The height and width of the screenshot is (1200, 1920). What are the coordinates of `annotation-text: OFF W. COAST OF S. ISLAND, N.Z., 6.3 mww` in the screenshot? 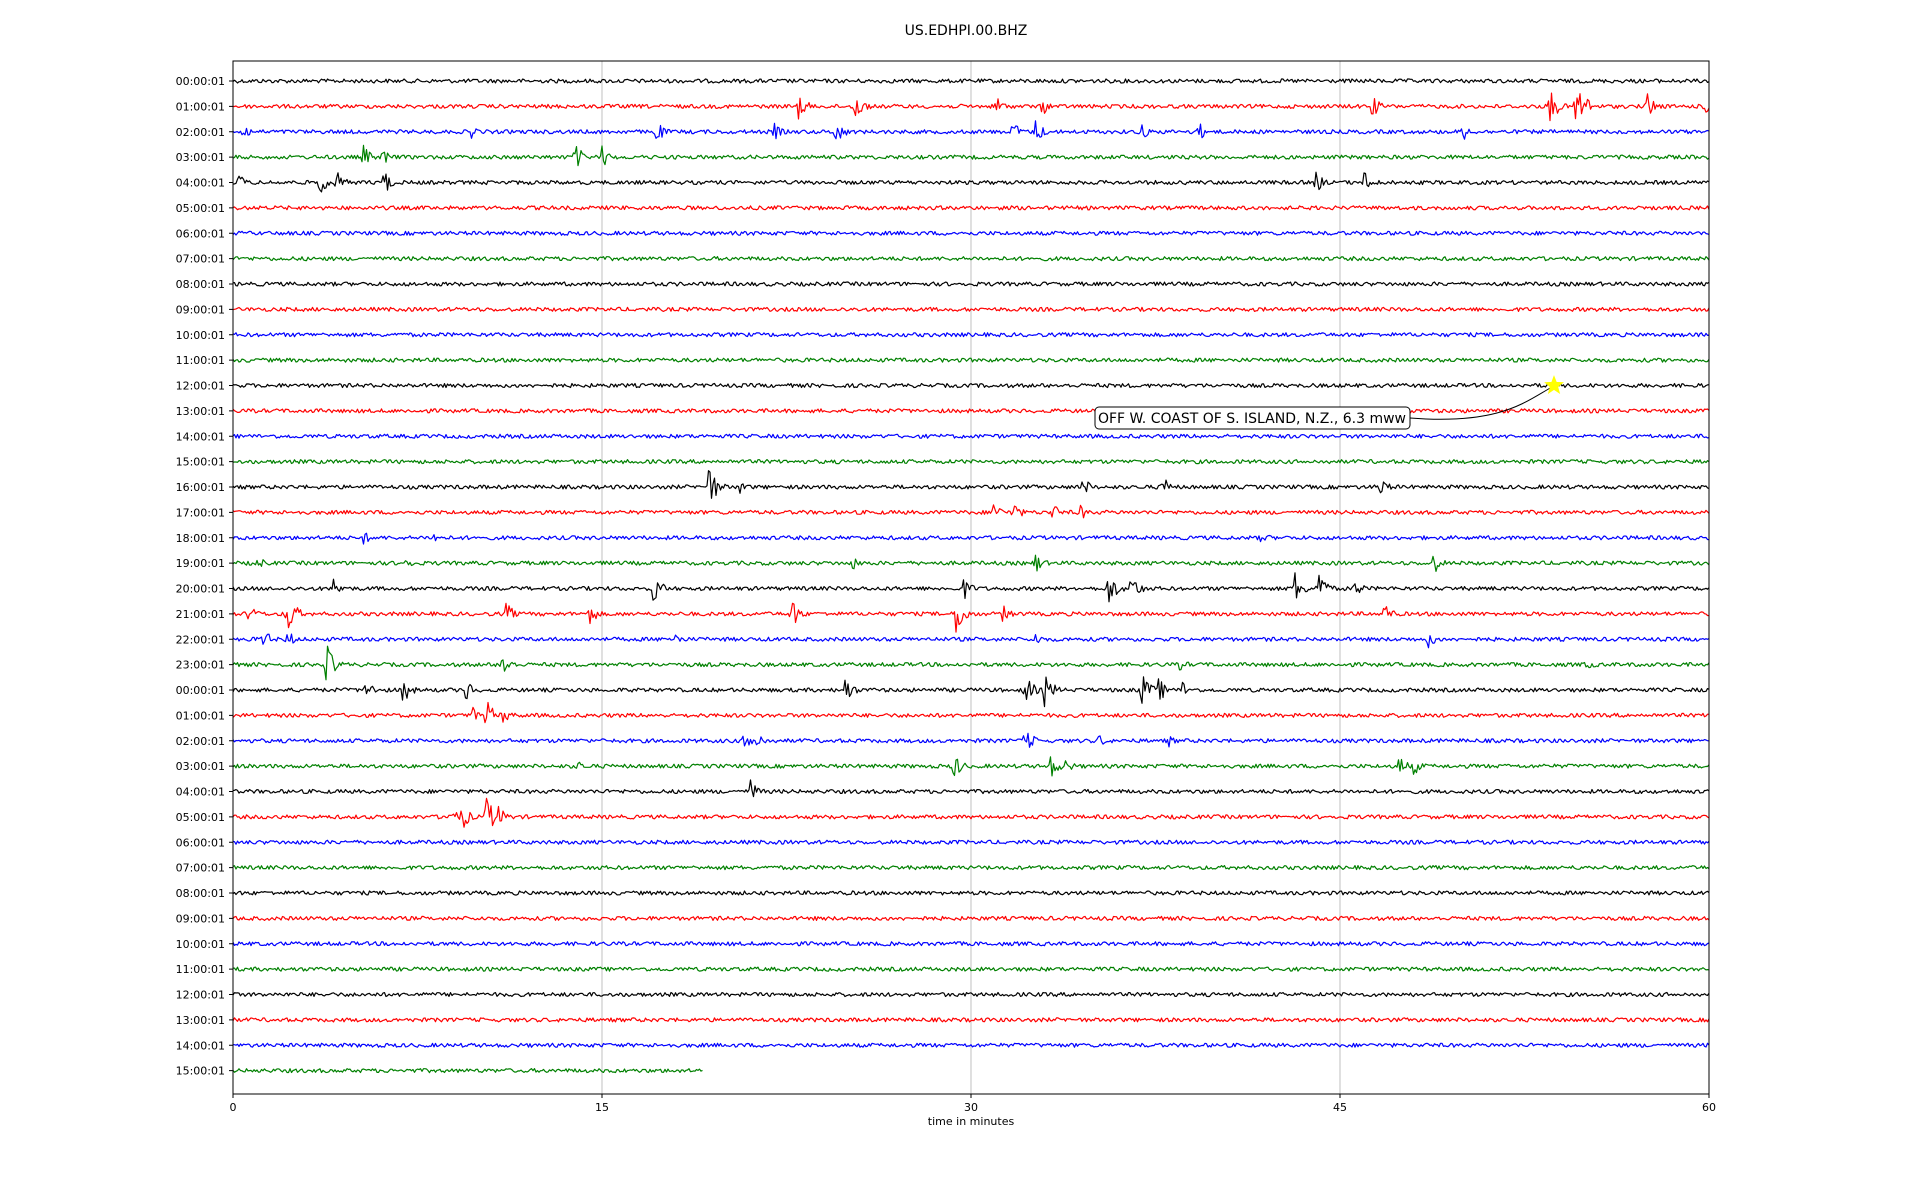 It's located at (1252, 419).